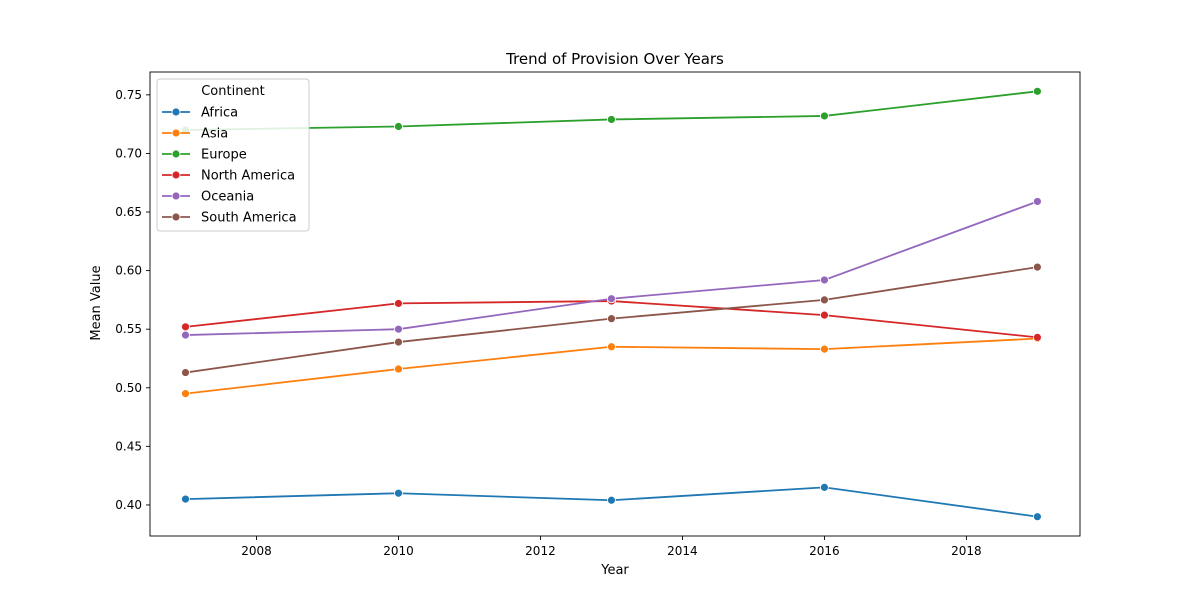 The image size is (1200, 600). What do you see at coordinates (96, 302) in the screenshot?
I see `y-axis-label: Mean Value` at bounding box center [96, 302].